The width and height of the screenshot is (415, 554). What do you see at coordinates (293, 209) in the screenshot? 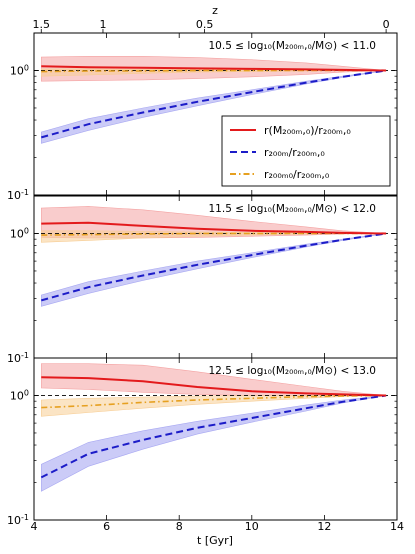
I see `panel-title: 11.5 ≤ log₁₀(M₂₀₀ₘ,₀/M⊙) < 12.0` at bounding box center [293, 209].